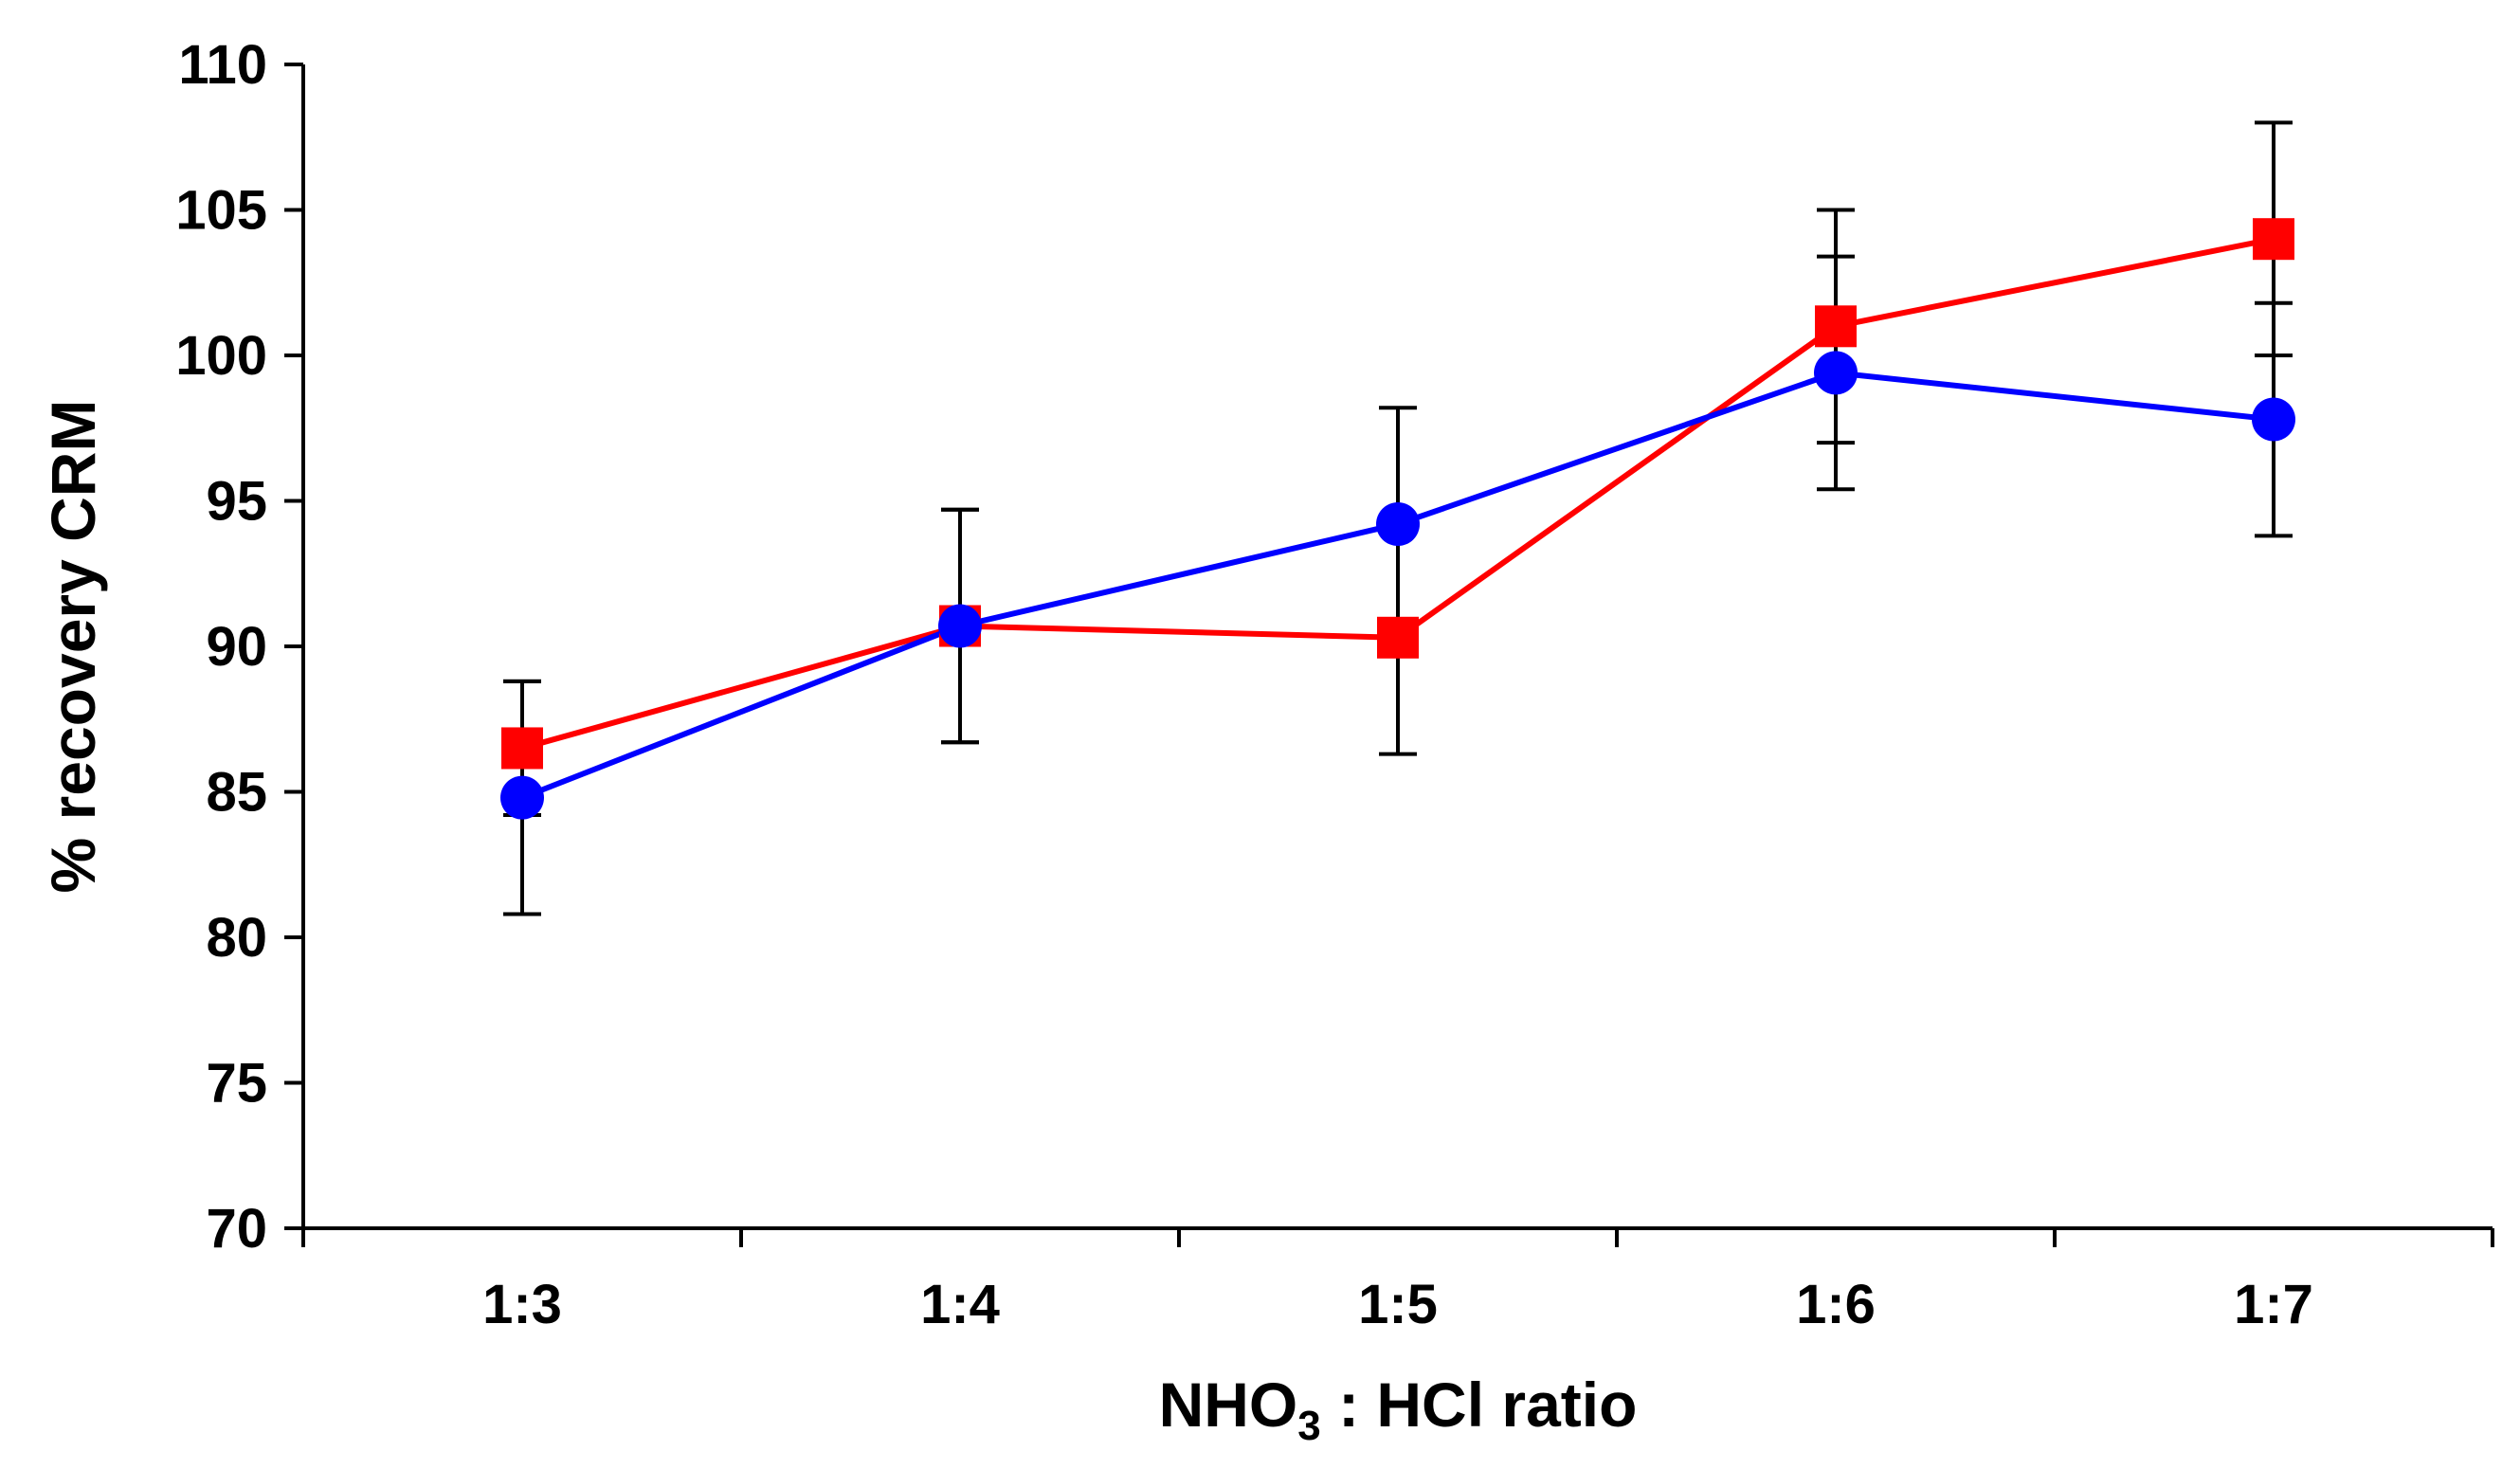  What do you see at coordinates (1228, 1405) in the screenshot?
I see `x-axis-title-prefix: NHO` at bounding box center [1228, 1405].